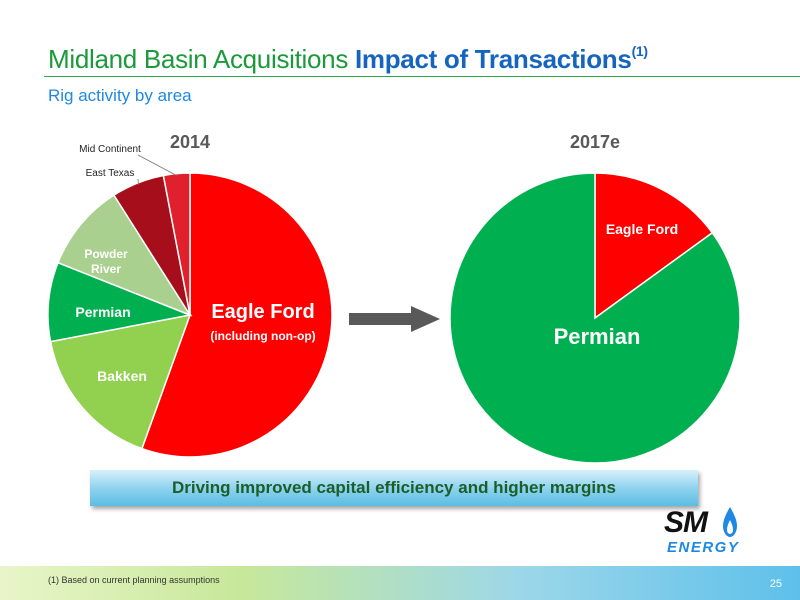 Image resolution: width=800 pixels, height=600 pixels. I want to click on transition-arrow, so click(394, 319).